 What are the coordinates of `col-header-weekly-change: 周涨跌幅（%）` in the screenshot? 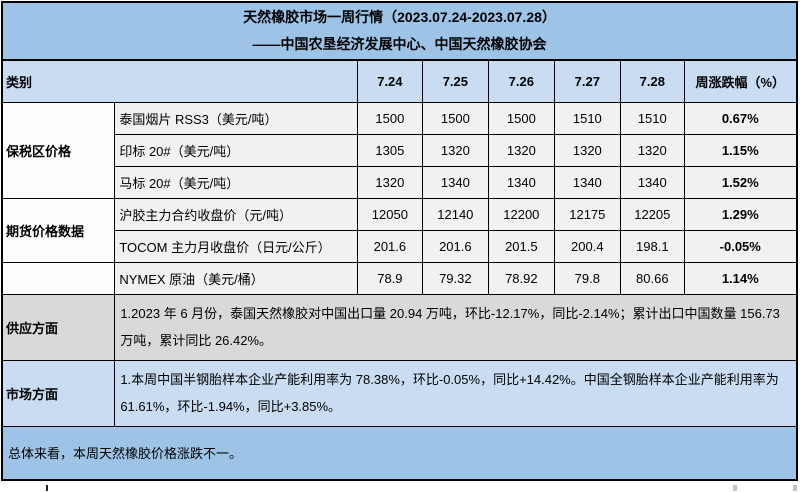 It's located at (740, 81).